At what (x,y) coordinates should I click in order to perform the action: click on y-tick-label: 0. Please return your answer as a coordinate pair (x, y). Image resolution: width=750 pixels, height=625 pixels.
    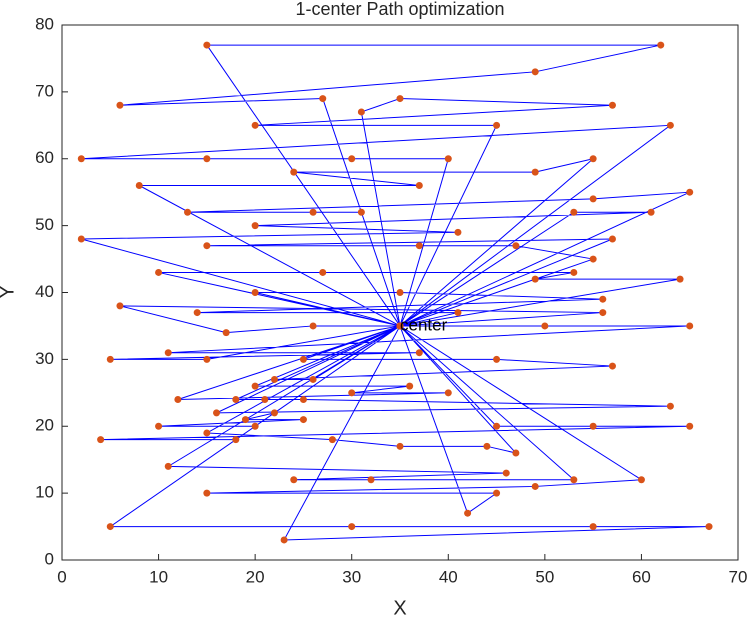
    Looking at the image, I should click on (49, 558).